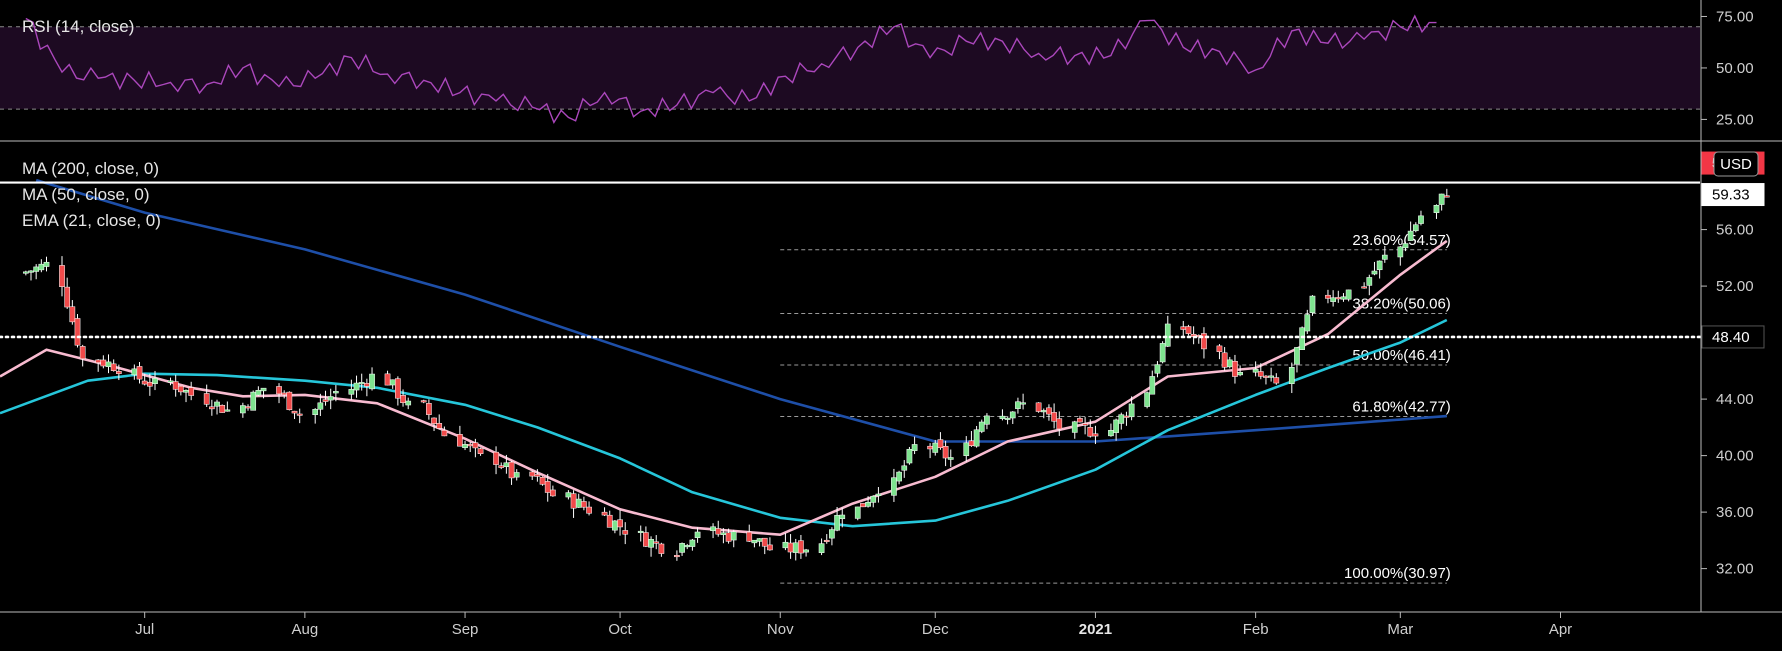  What do you see at coordinates (1256, 629) in the screenshot?
I see `time-tick-label: Feb` at bounding box center [1256, 629].